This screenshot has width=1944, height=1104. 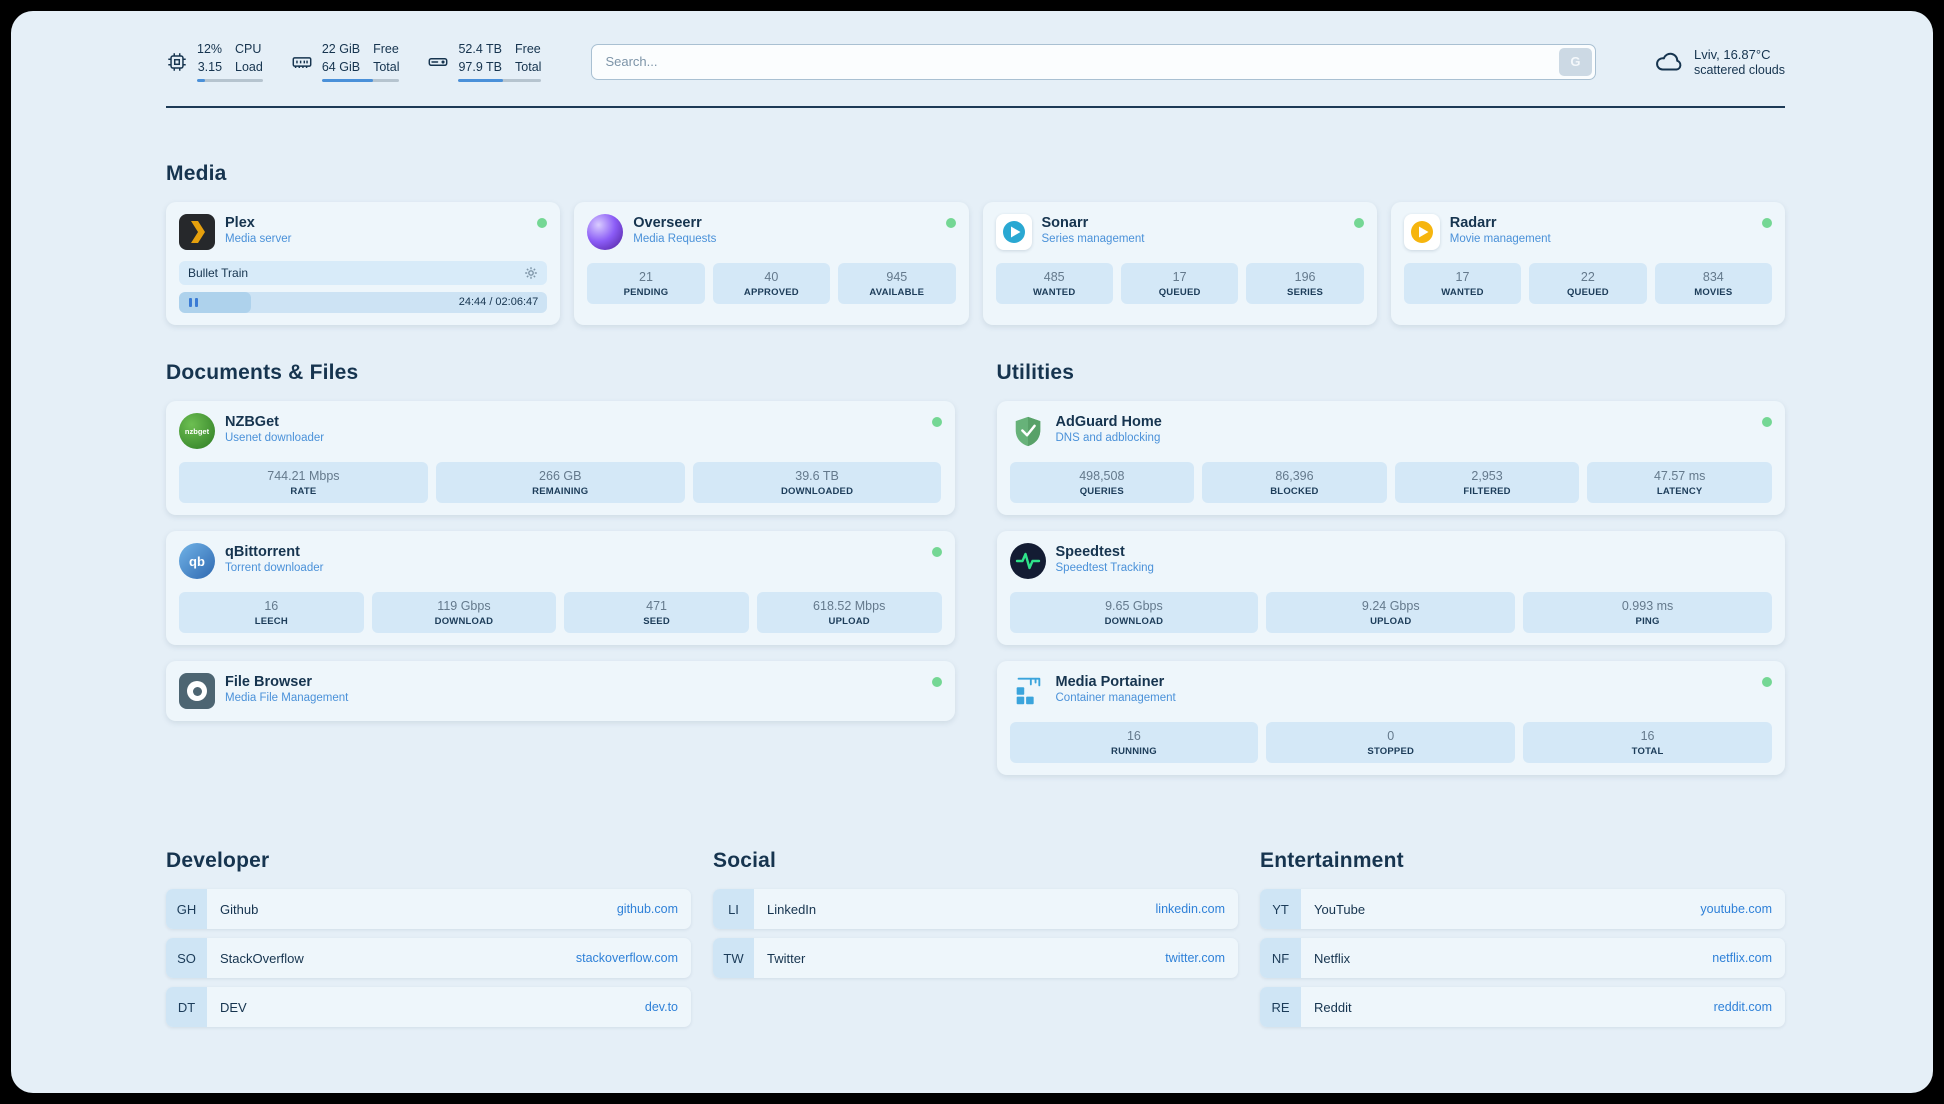 What do you see at coordinates (646, 283) in the screenshot?
I see `stat-pending: 21 PENDING` at bounding box center [646, 283].